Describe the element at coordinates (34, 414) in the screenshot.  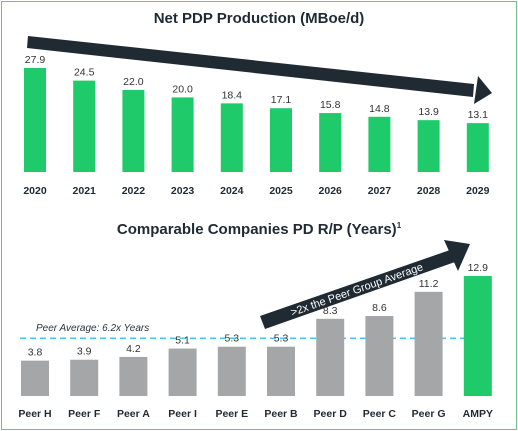
I see `category-label-peer-h: Peer H` at that location.